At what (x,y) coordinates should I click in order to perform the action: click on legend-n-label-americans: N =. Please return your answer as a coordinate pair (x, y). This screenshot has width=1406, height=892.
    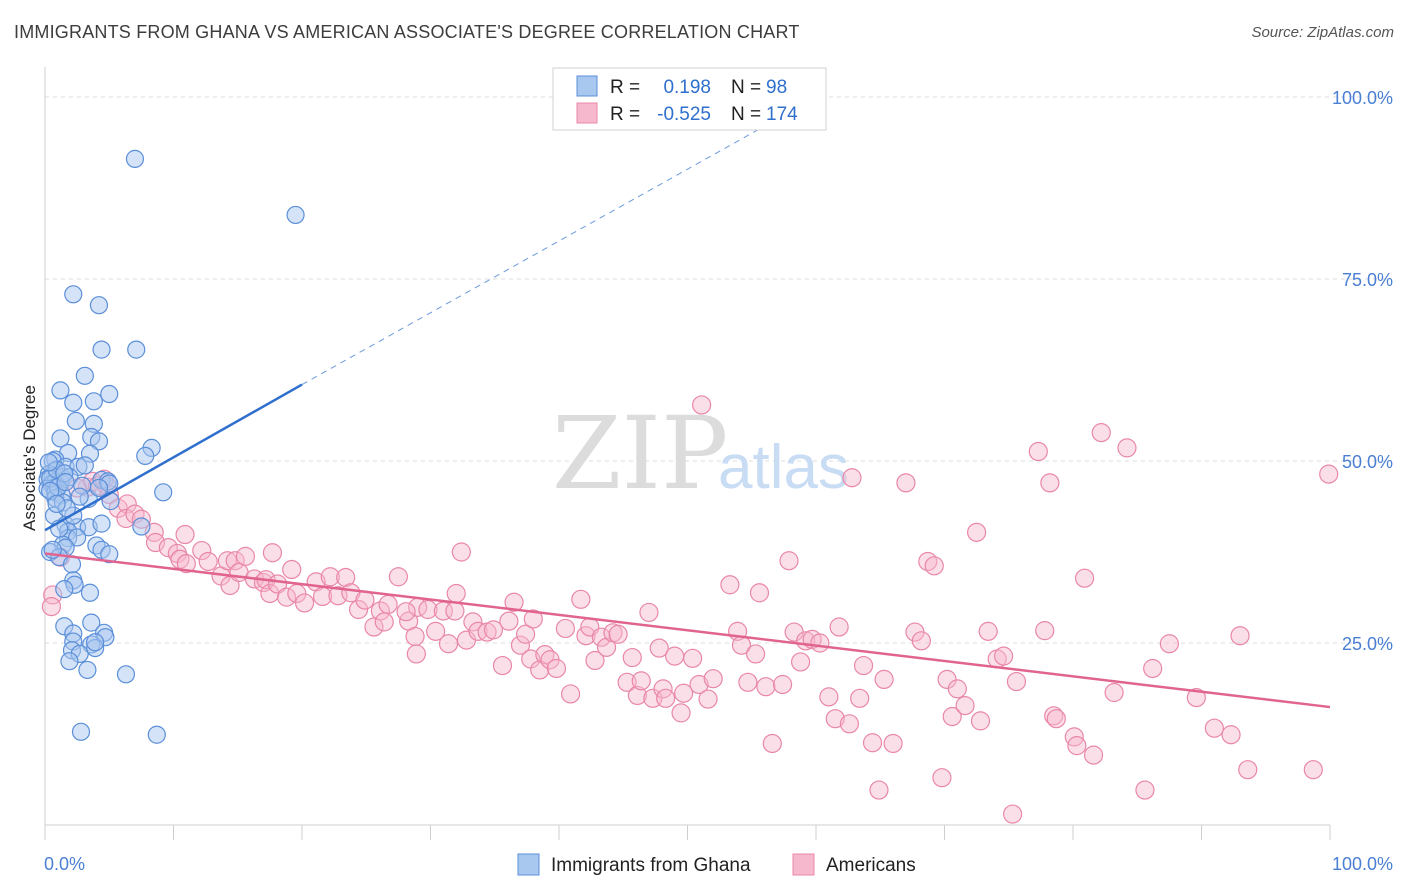
    Looking at the image, I should click on (746, 114).